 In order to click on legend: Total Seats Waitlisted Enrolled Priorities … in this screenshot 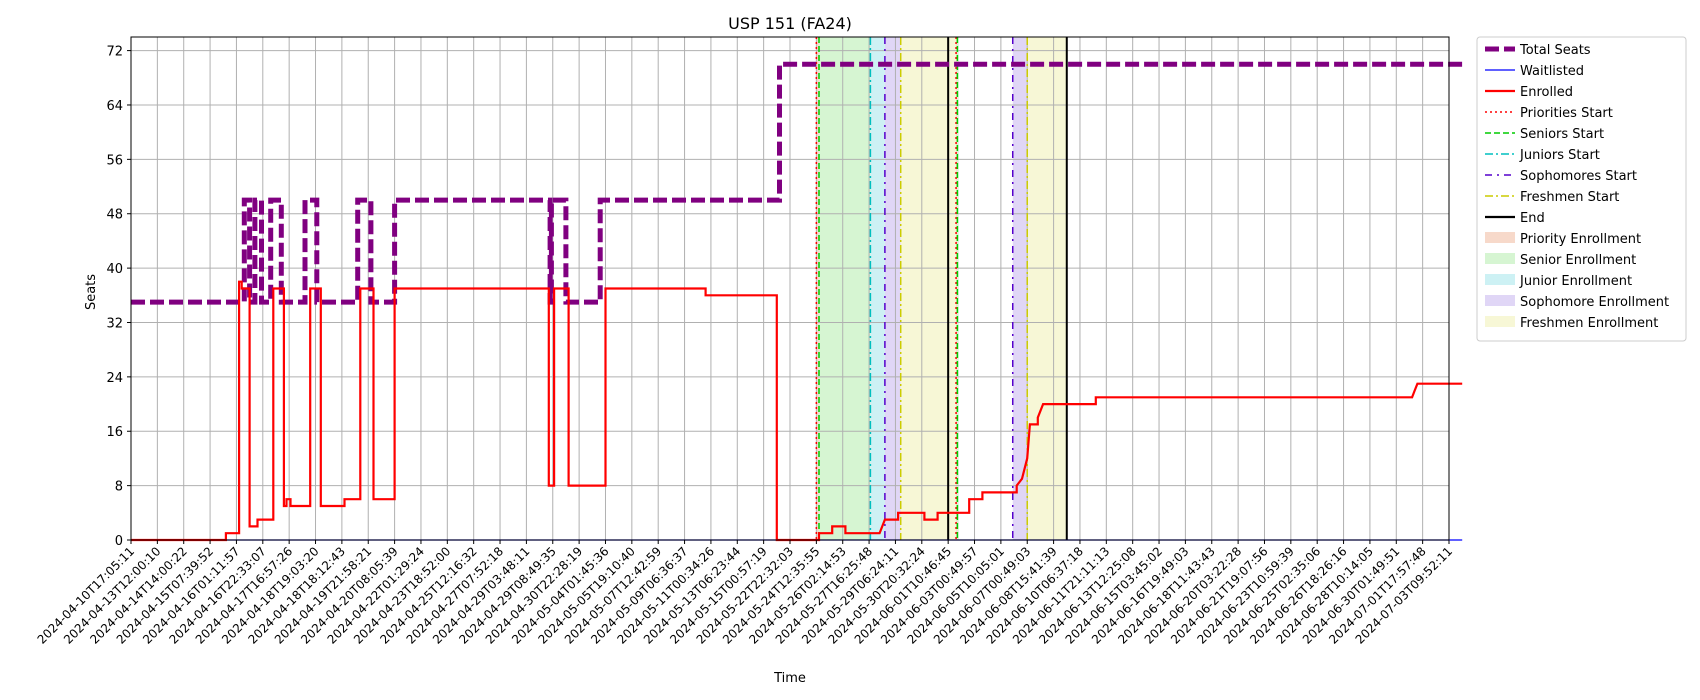, I will do `click(1581, 189)`.